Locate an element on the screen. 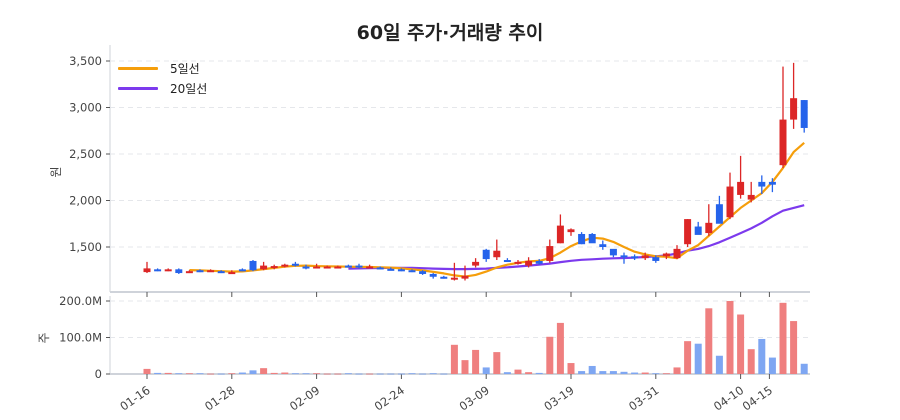 The height and width of the screenshot is (420, 900). legend-label-ma5: 5일선 is located at coordinates (185, 68).